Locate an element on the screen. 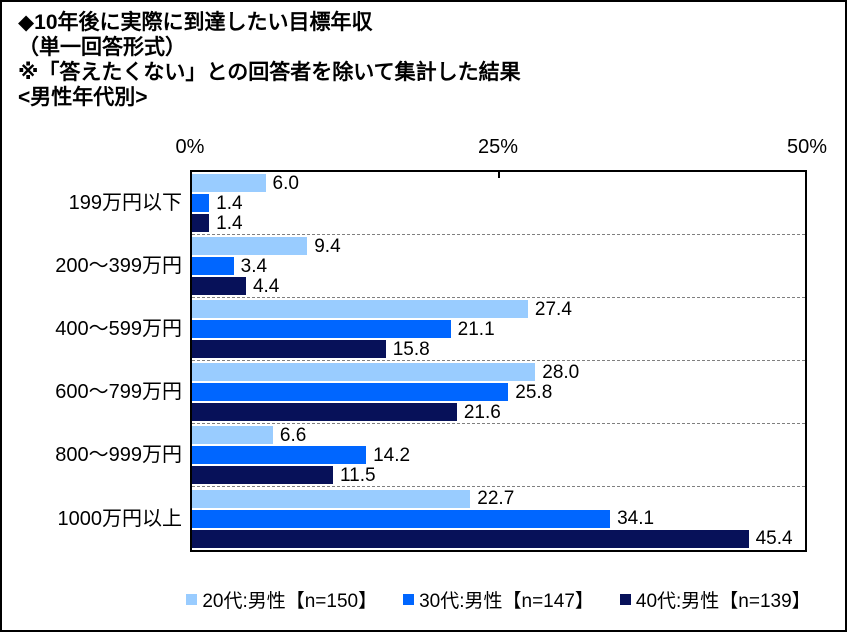 This screenshot has width=847, height=632. legend: 20代:男性【n=150】 30代:男性【n=147】 40代:男性【n=139】 is located at coordinates (498, 599).